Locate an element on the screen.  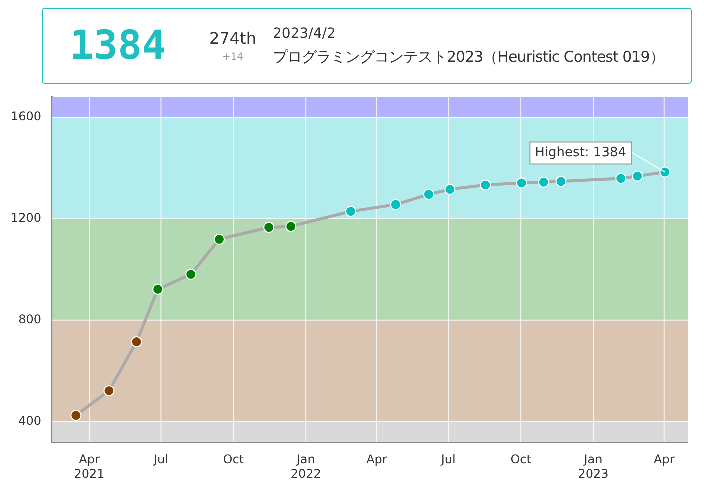
y-tick-label: 1600 is located at coordinates (26, 117).